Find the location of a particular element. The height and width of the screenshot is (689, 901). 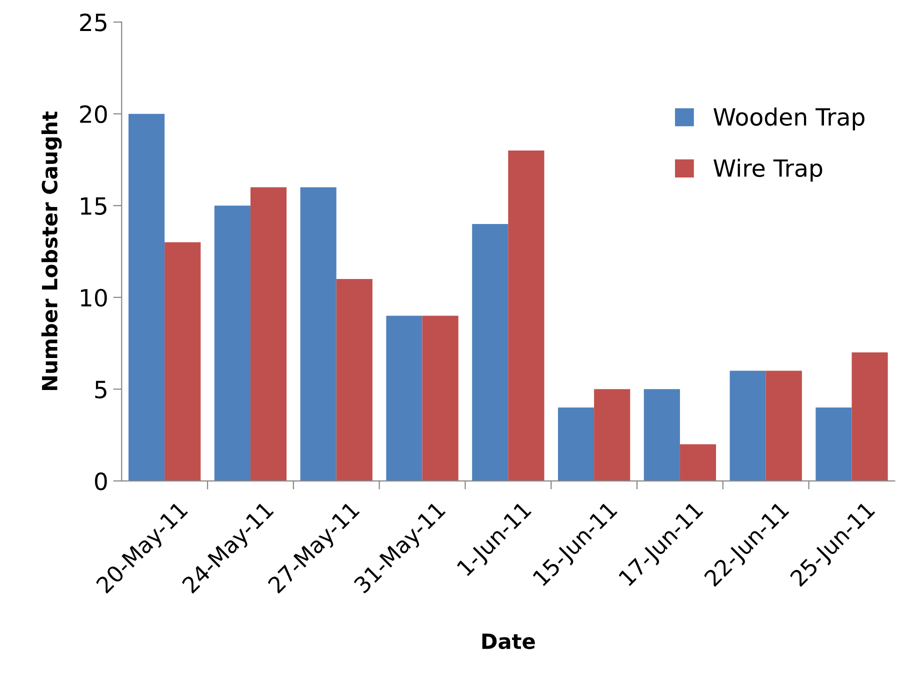

y-tick-label: 20 is located at coordinates (93, 114).